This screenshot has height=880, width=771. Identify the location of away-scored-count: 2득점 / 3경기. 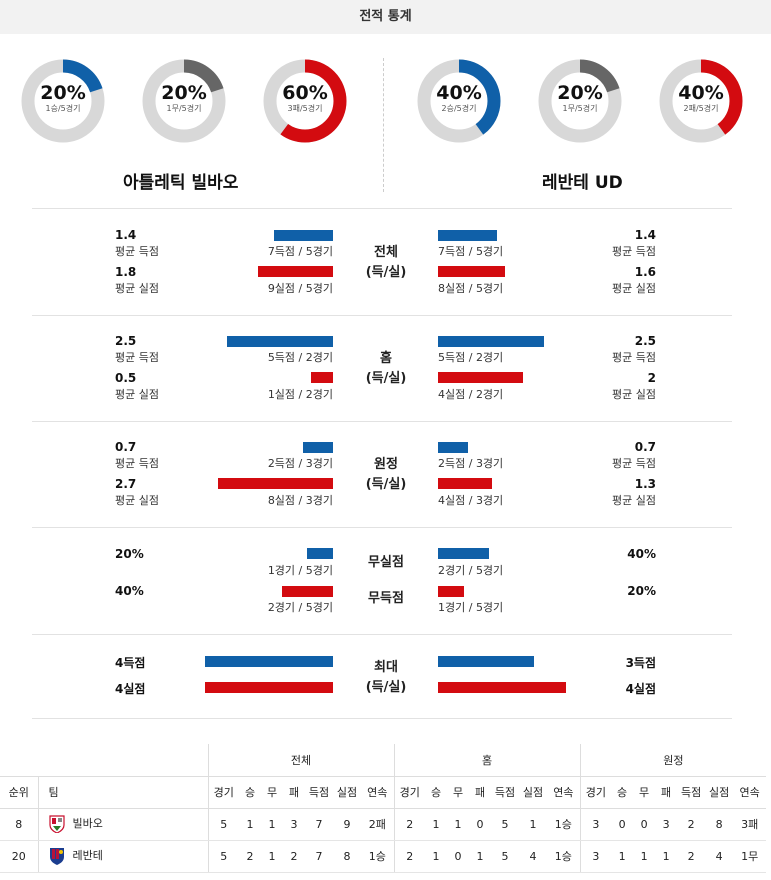
(471, 463).